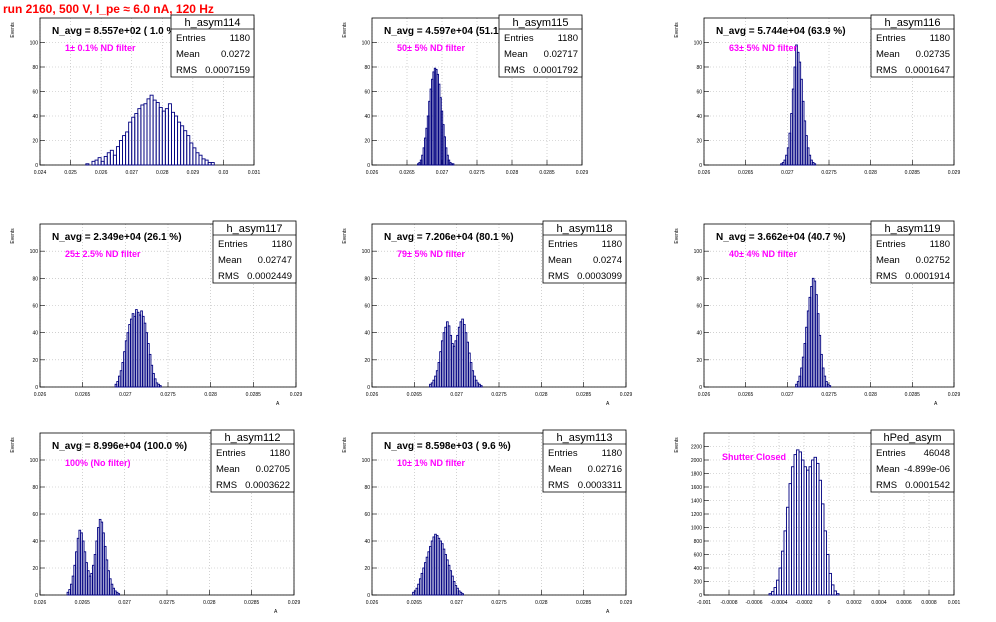 This screenshot has height=622, width=996. Describe the element at coordinates (698, 556) in the screenshot. I see `tick-label-y: 600` at that location.